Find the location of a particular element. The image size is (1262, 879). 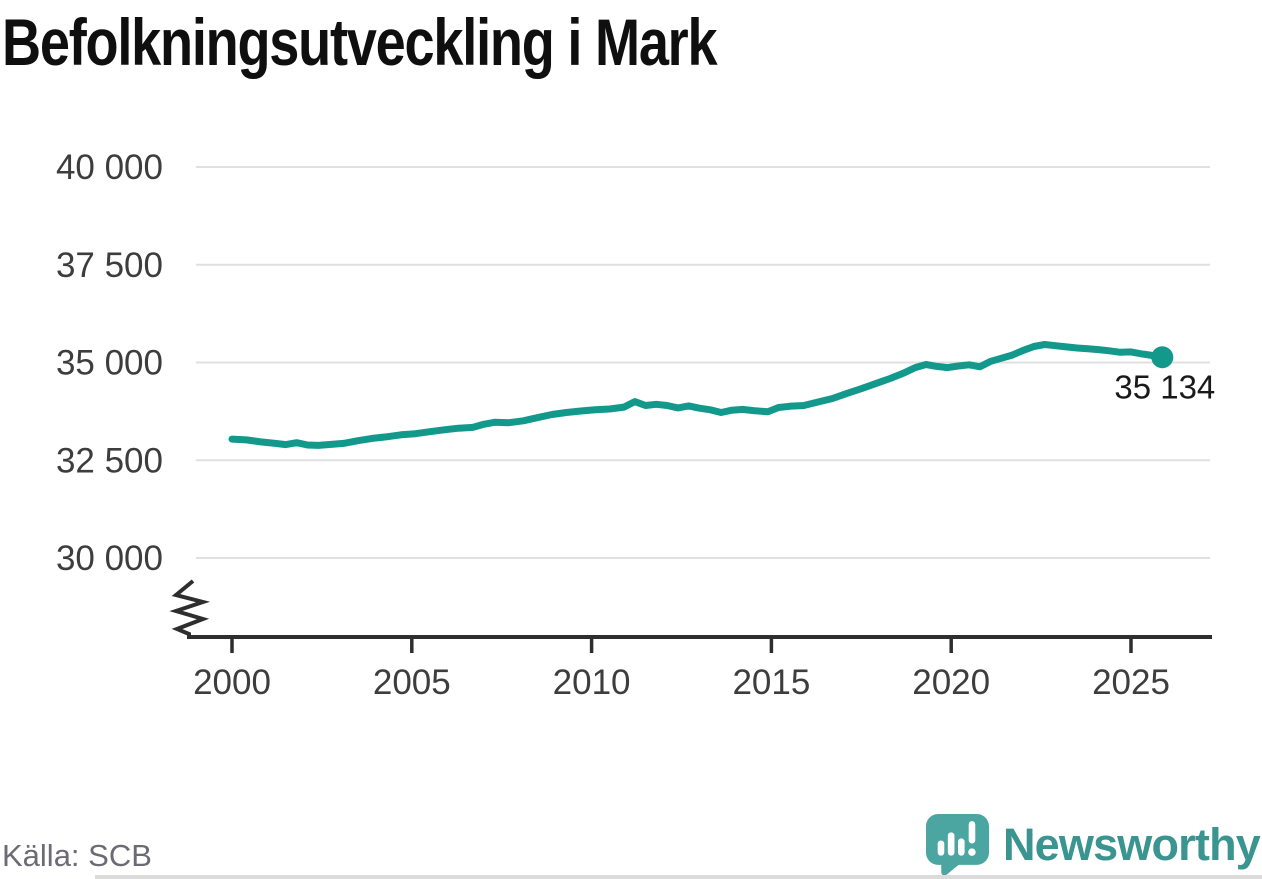

exclamation-bar is located at coordinates (972, 832).